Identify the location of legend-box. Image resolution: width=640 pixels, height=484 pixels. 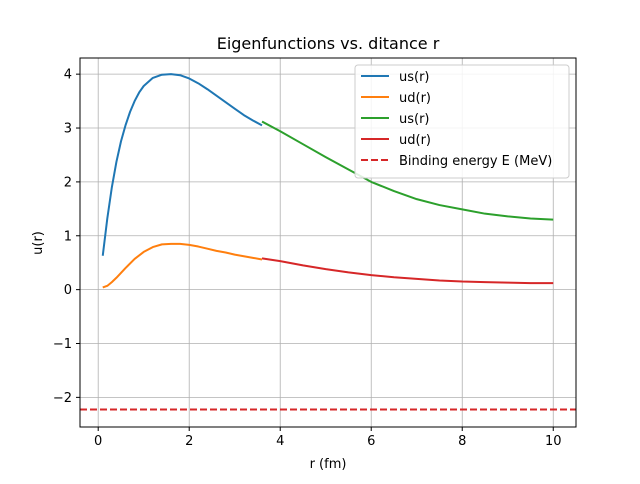
(462, 121).